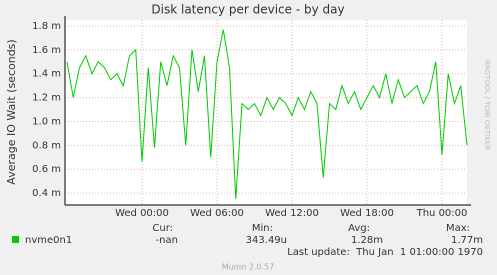 The width and height of the screenshot is (497, 275). What do you see at coordinates (46, 74) in the screenshot?
I see `y-tick-label: 1.4 m` at bounding box center [46, 74].